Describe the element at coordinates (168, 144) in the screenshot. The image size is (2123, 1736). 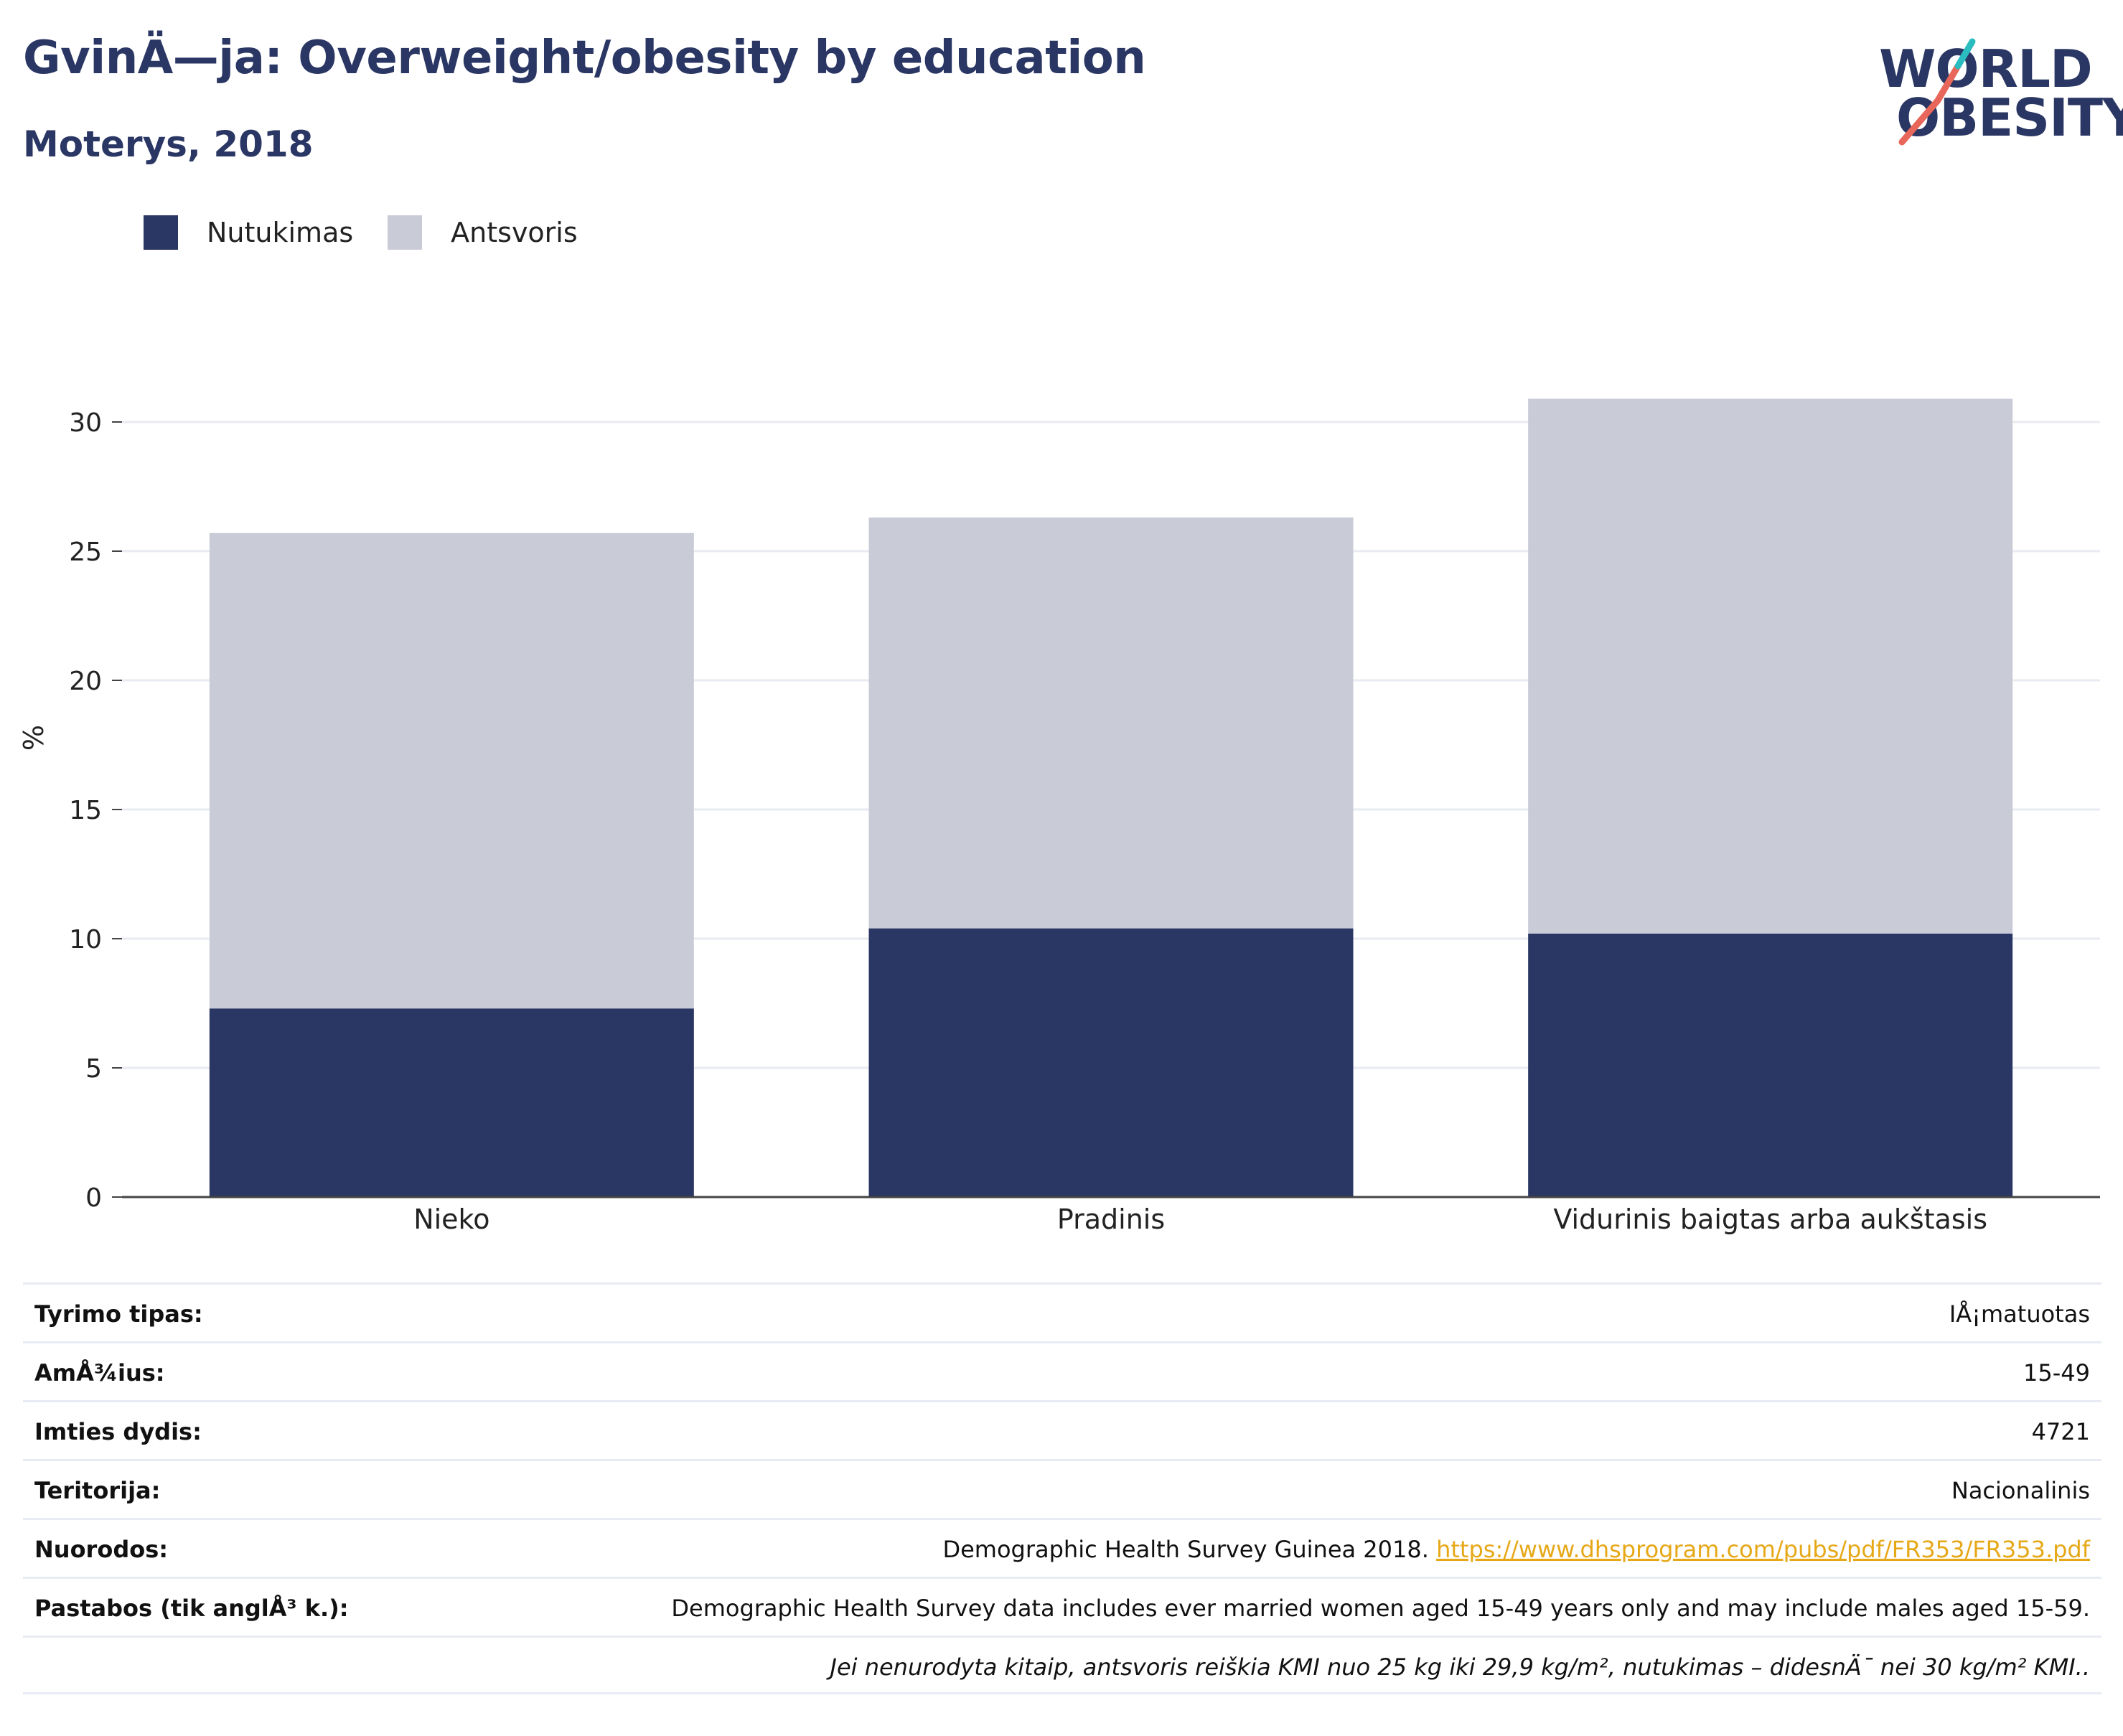
I see `chart-subtitle: Moterys, 2018` at that location.